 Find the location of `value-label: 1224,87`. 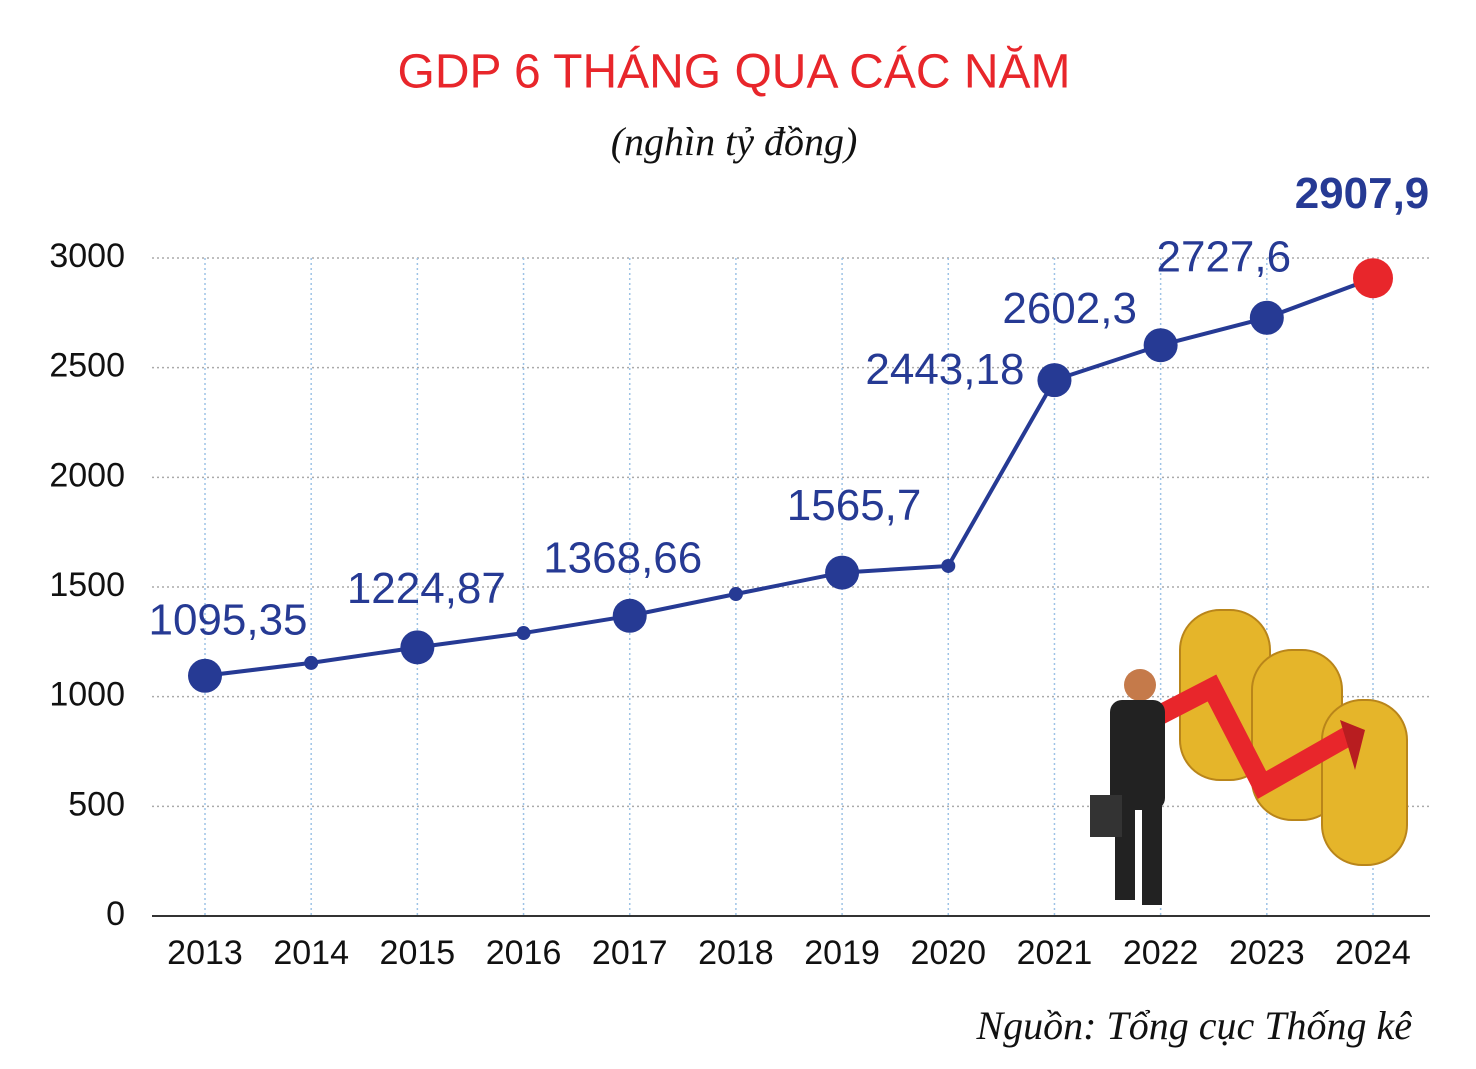

value-label: 1224,87 is located at coordinates (426, 588).